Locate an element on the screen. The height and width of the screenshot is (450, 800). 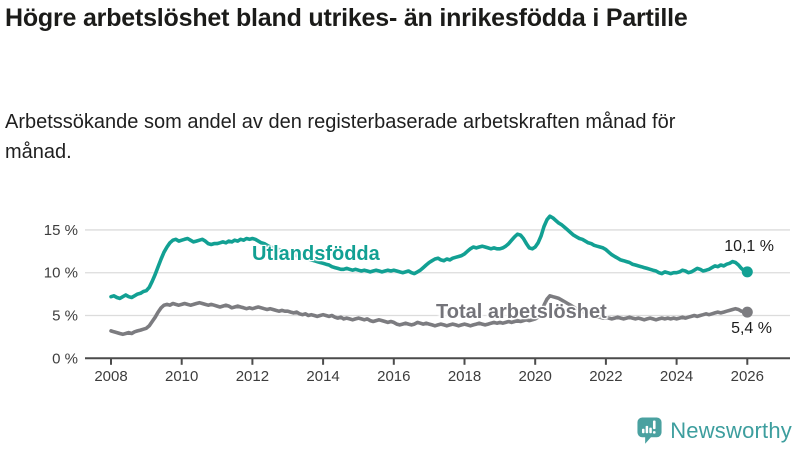
series-label-total-arbetsloshet: Total arbetslöshet is located at coordinates (521, 312).